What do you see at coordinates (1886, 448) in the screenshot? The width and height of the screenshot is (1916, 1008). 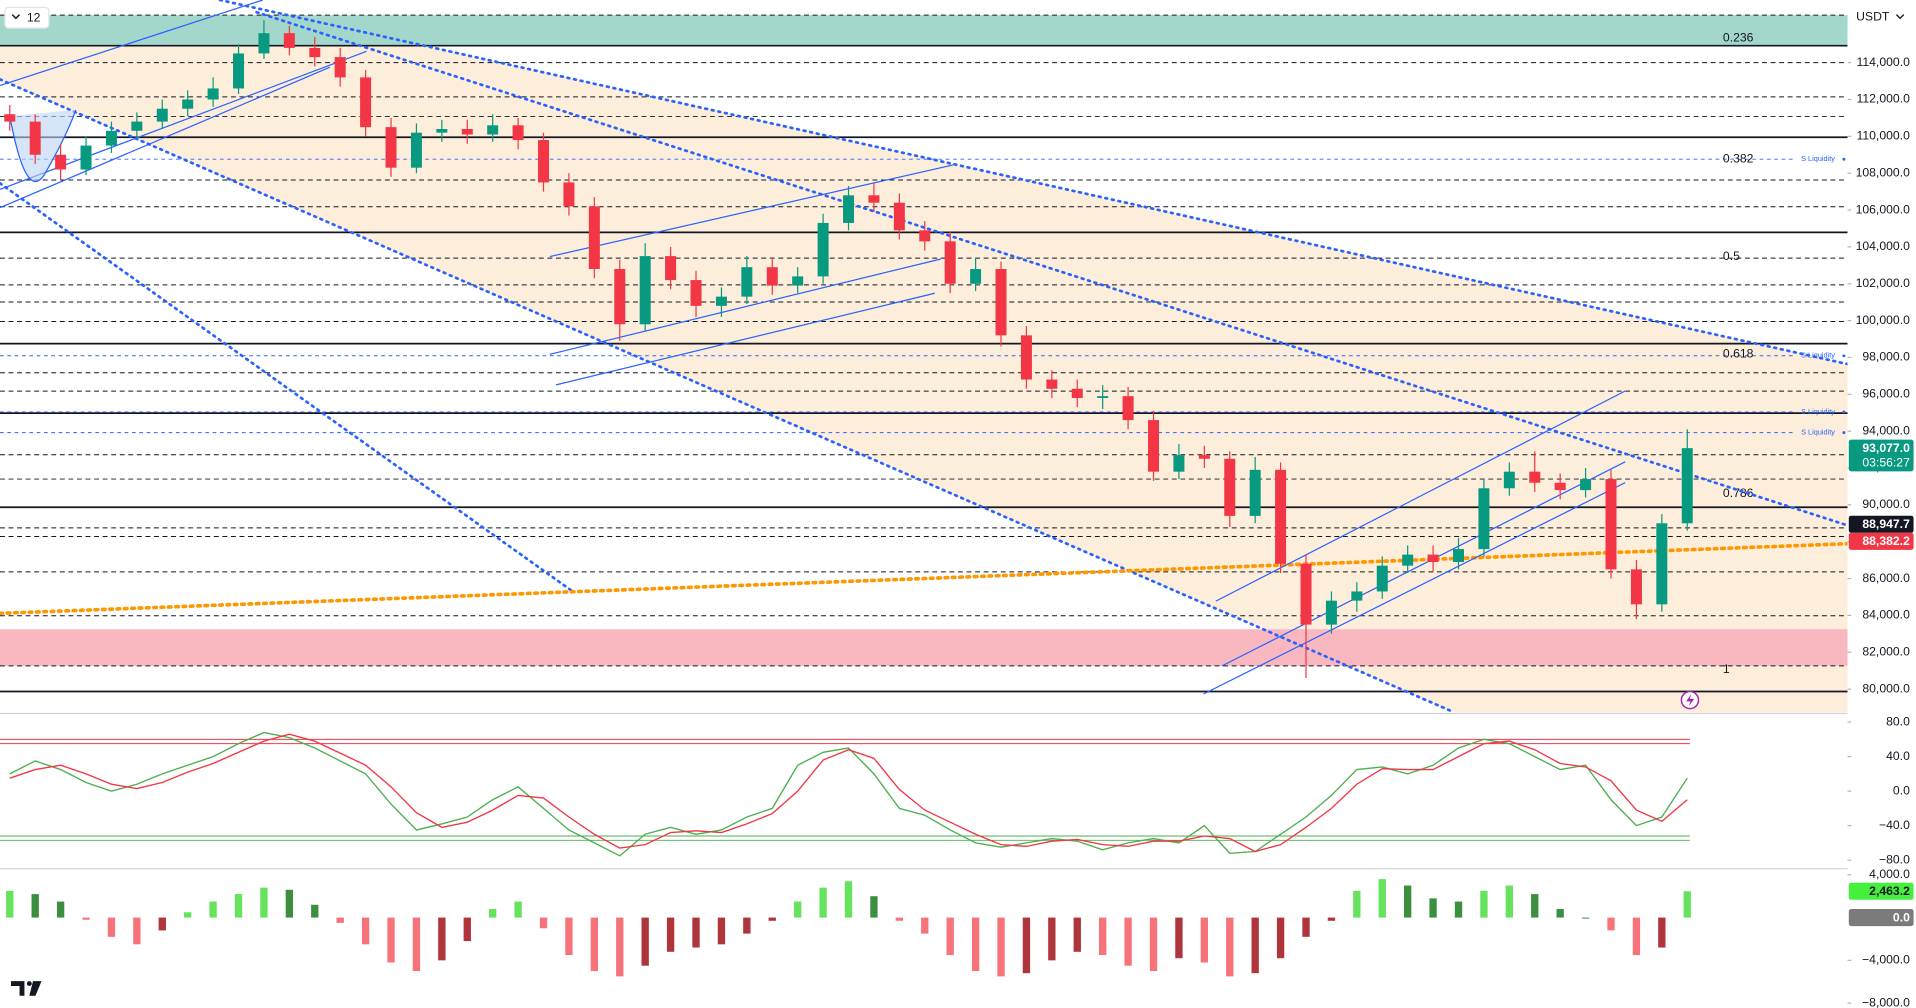 I see `price-label: 93,077.0` at bounding box center [1886, 448].